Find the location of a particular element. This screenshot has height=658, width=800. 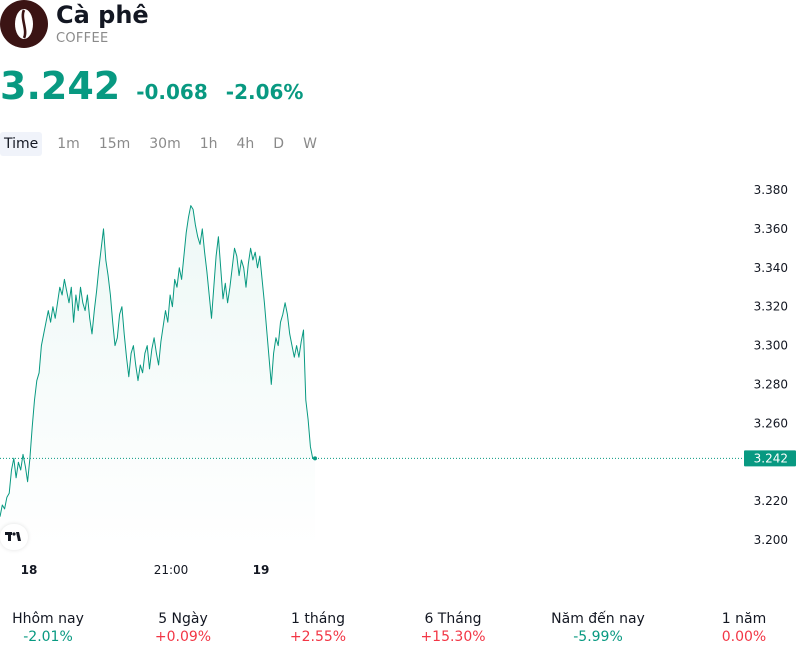

last-price-badge-label: 3.242 is located at coordinates (771, 458).